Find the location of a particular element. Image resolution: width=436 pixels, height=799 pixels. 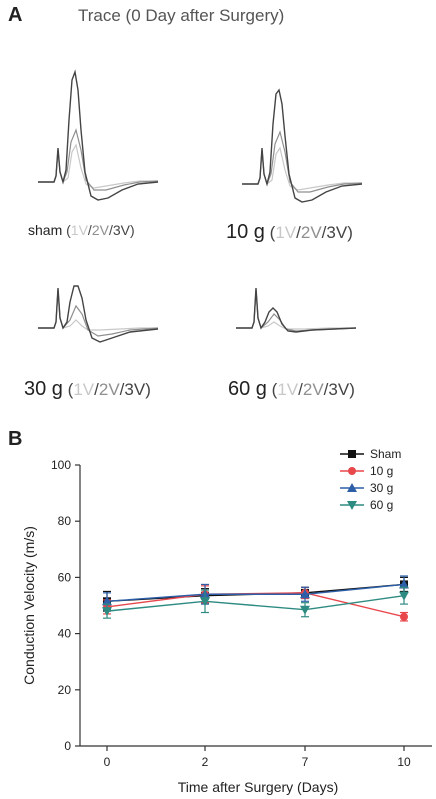

trace-sham is located at coordinates (98, 135).